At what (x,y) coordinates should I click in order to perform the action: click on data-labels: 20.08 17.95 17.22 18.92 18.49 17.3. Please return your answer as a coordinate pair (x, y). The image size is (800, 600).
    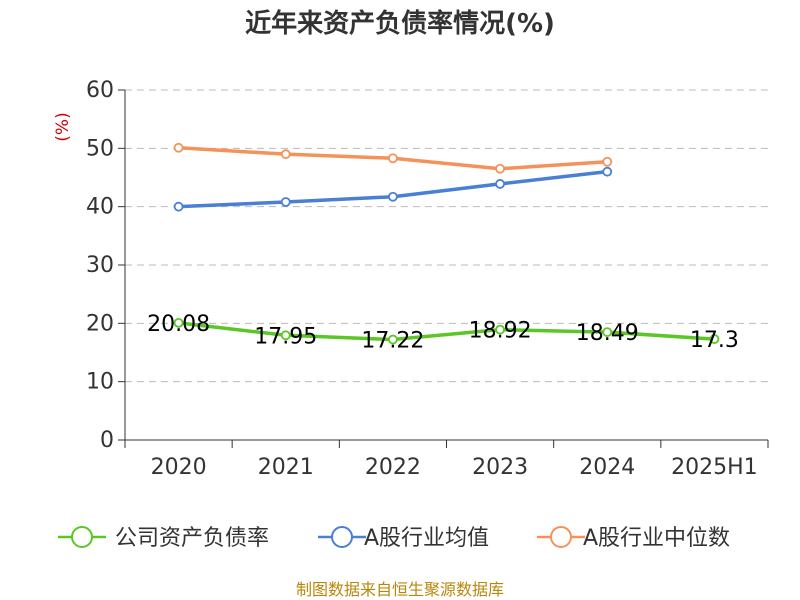
    Looking at the image, I should click on (443, 333).